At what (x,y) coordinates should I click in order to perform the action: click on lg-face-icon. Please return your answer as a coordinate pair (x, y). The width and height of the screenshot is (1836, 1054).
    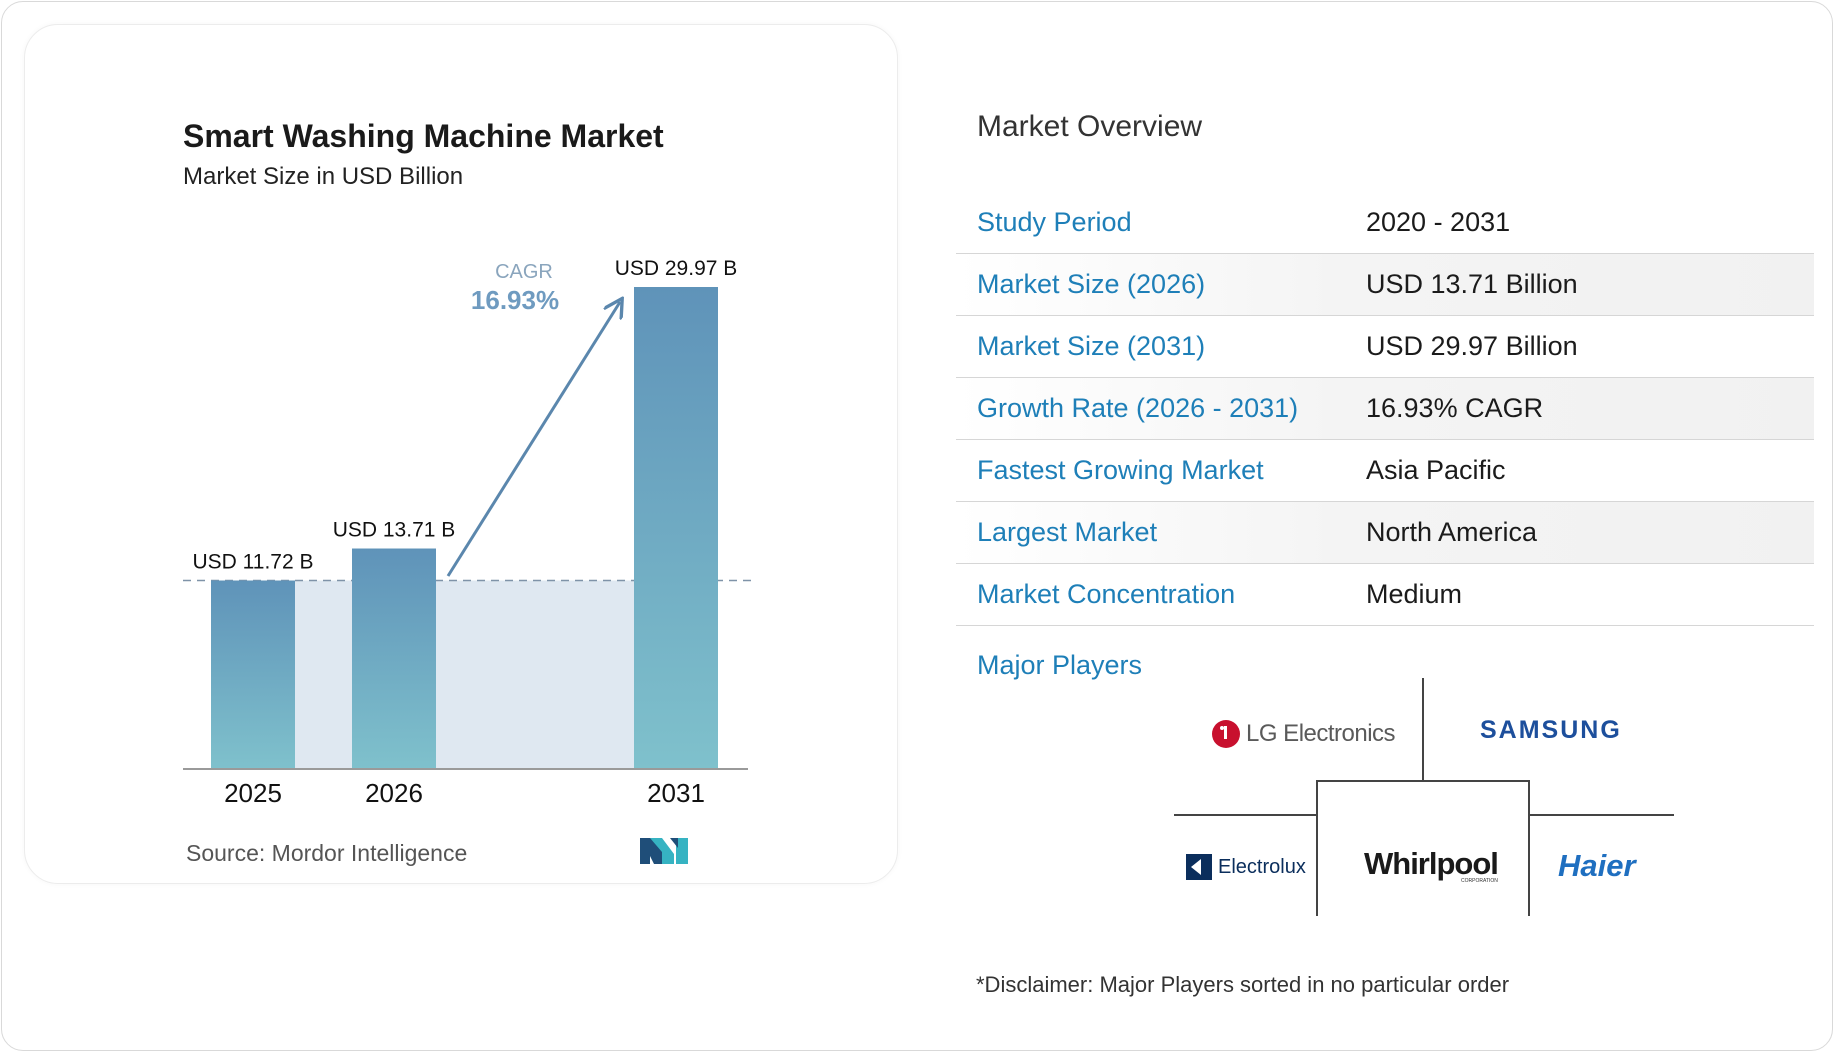
    Looking at the image, I should click on (1226, 734).